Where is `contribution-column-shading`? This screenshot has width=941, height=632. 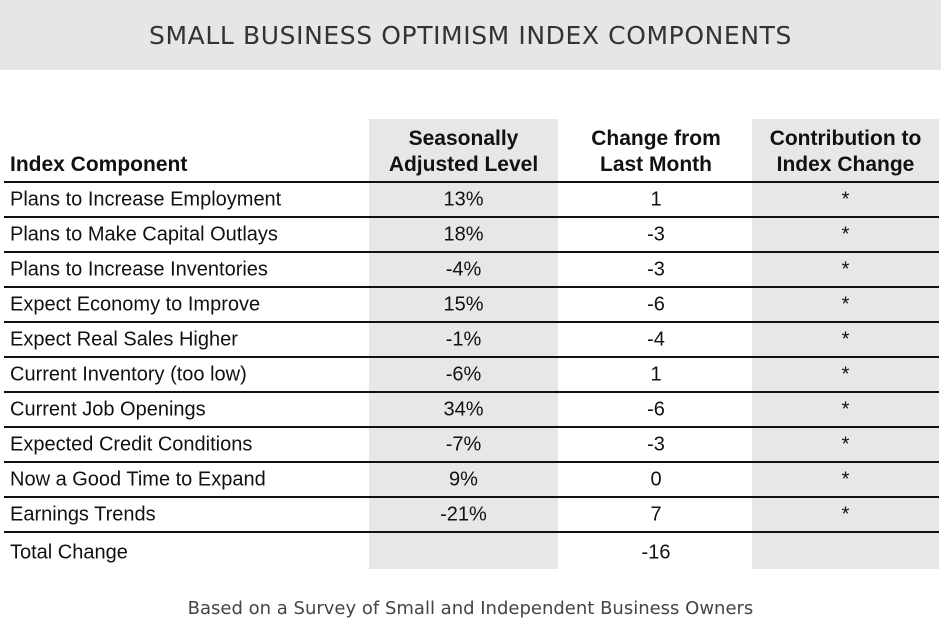
contribution-column-shading is located at coordinates (845, 344).